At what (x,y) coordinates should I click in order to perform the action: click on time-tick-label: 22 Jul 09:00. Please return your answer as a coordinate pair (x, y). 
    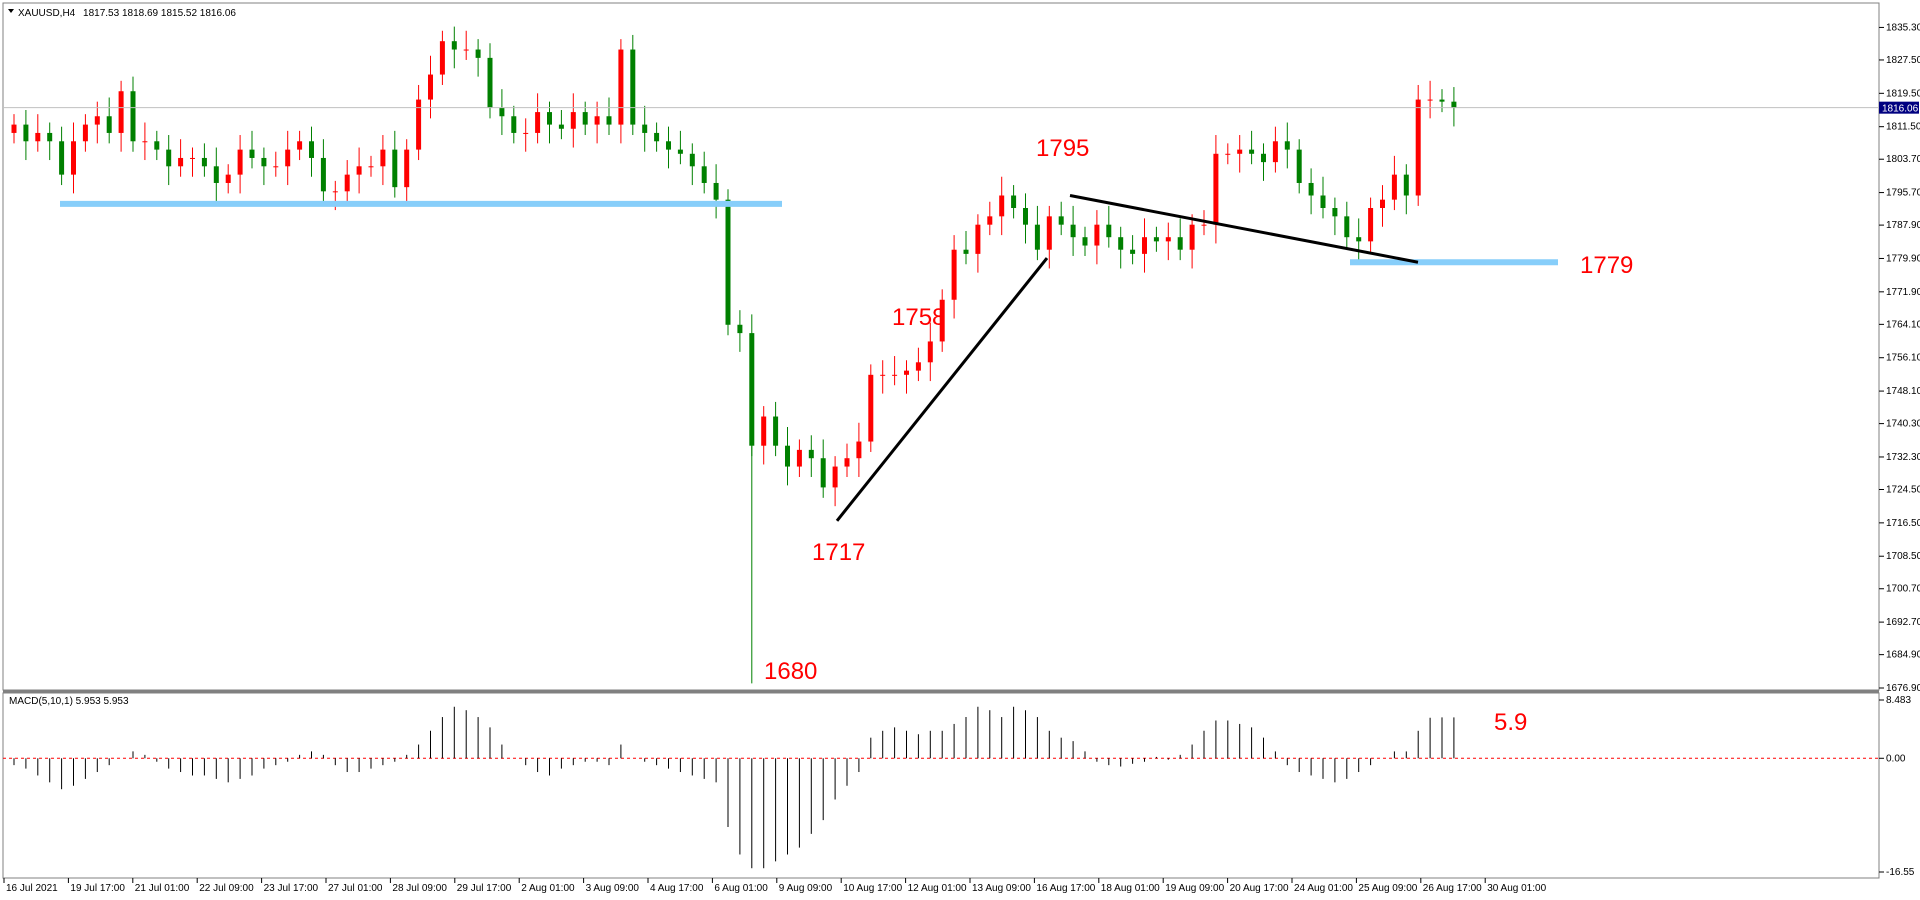
    Looking at the image, I should click on (226, 888).